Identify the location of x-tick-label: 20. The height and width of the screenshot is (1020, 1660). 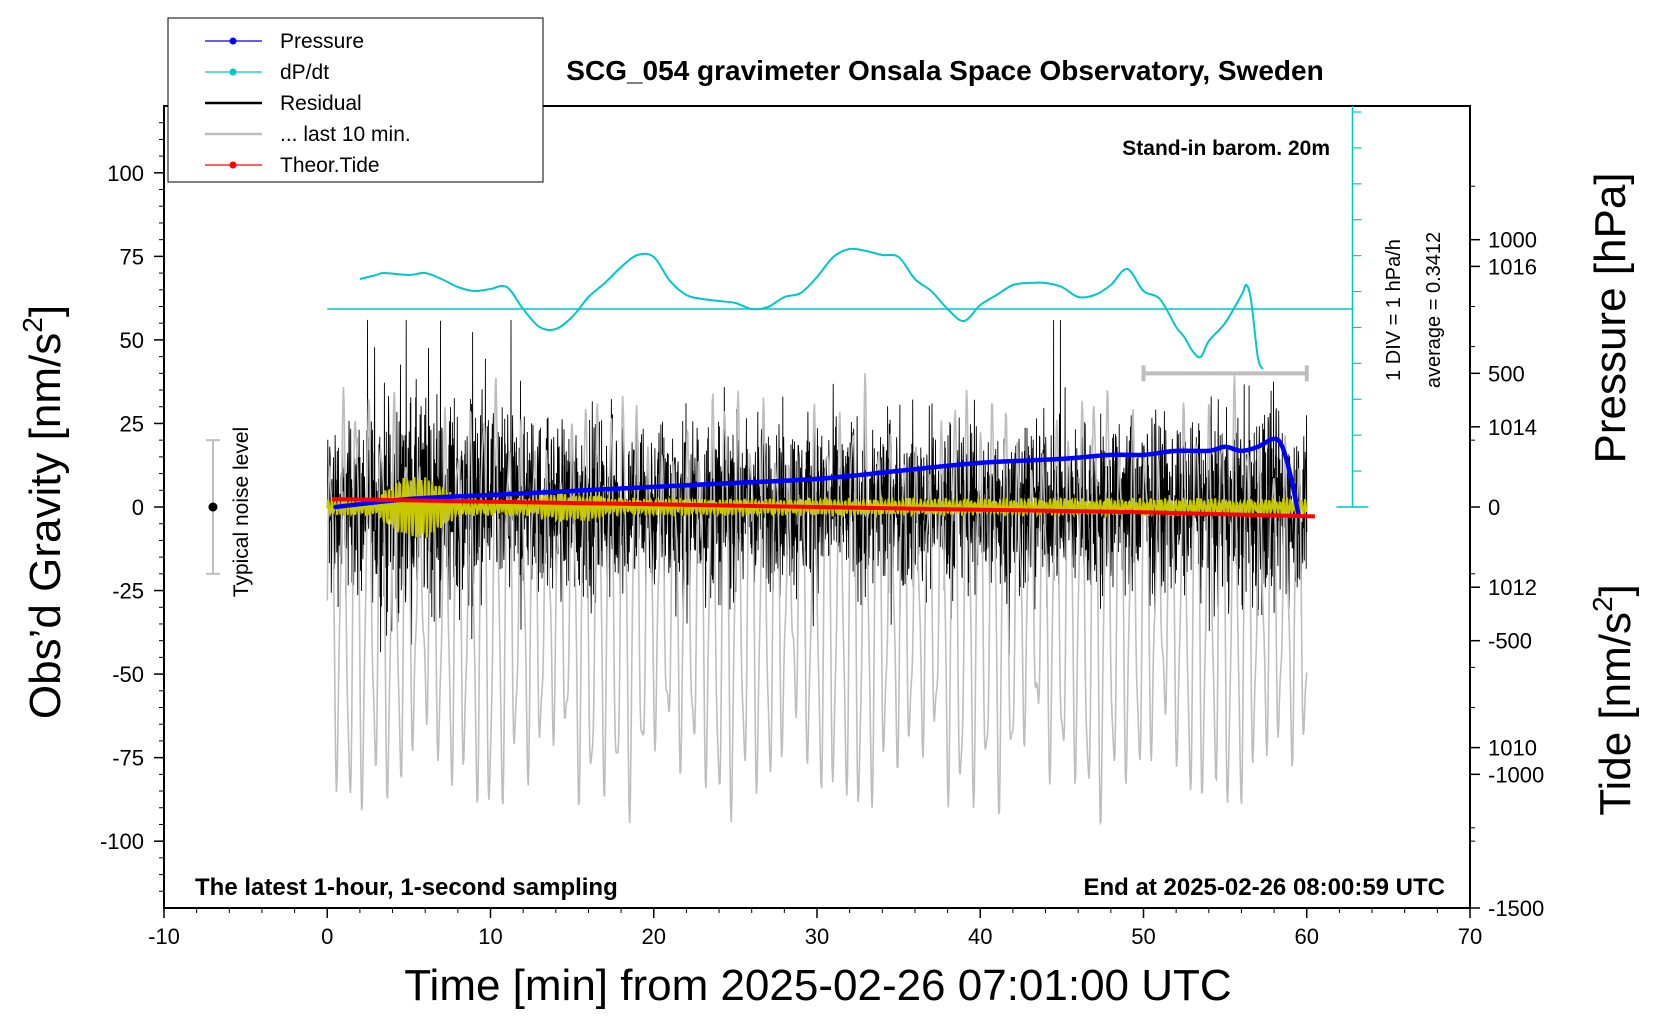
(654, 936).